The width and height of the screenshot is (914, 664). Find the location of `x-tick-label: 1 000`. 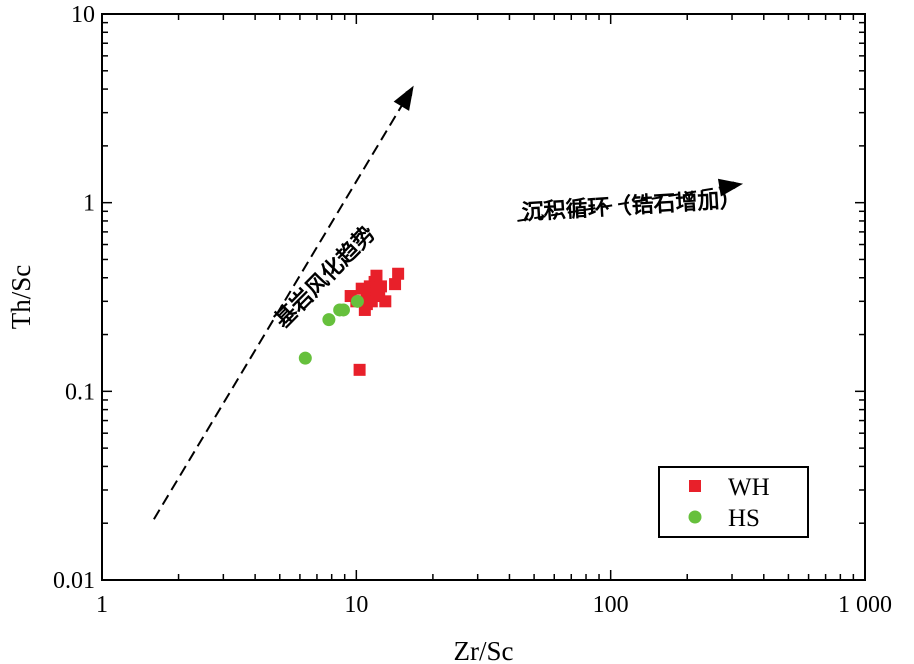

x-tick-label: 1 000 is located at coordinates (865, 605).